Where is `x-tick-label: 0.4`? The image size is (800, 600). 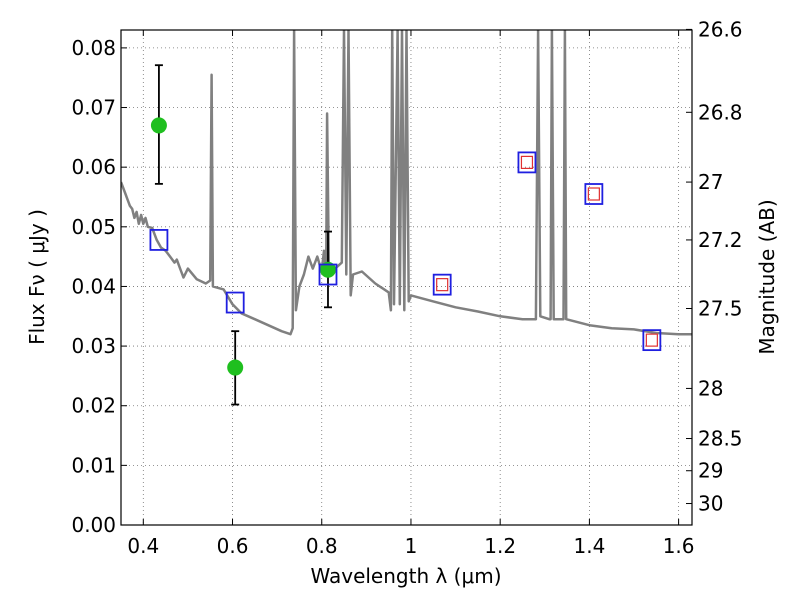 x-tick-label: 0.4 is located at coordinates (143, 546).